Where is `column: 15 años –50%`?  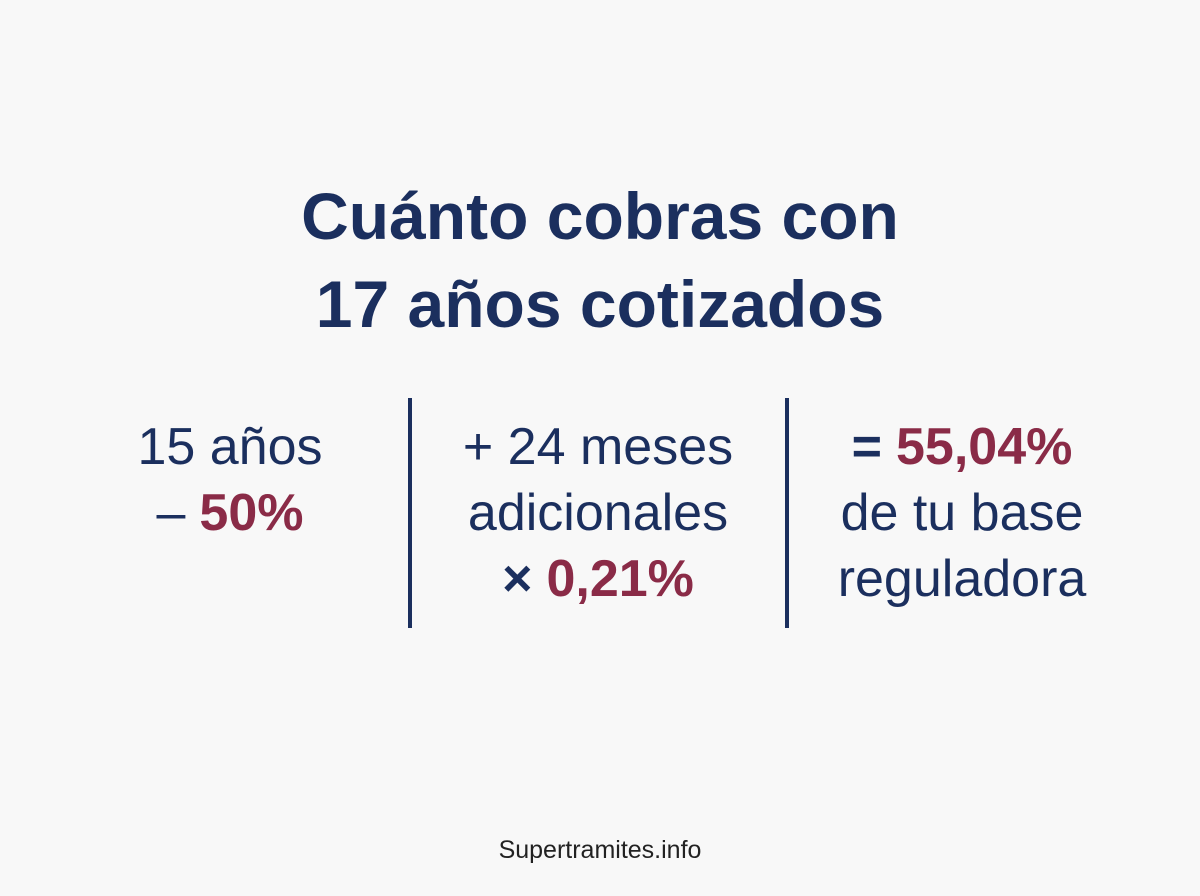
column: 15 años –50% is located at coordinates (230, 480).